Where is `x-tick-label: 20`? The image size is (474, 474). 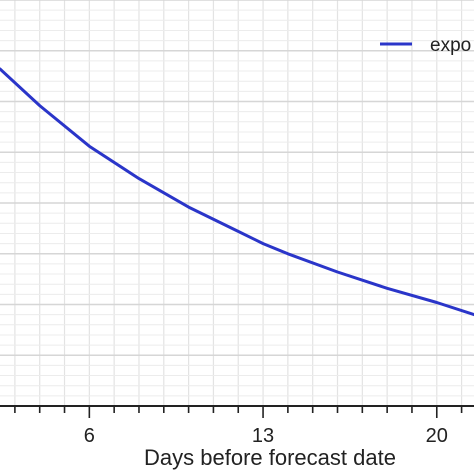
x-tick-label: 20 is located at coordinates (437, 436).